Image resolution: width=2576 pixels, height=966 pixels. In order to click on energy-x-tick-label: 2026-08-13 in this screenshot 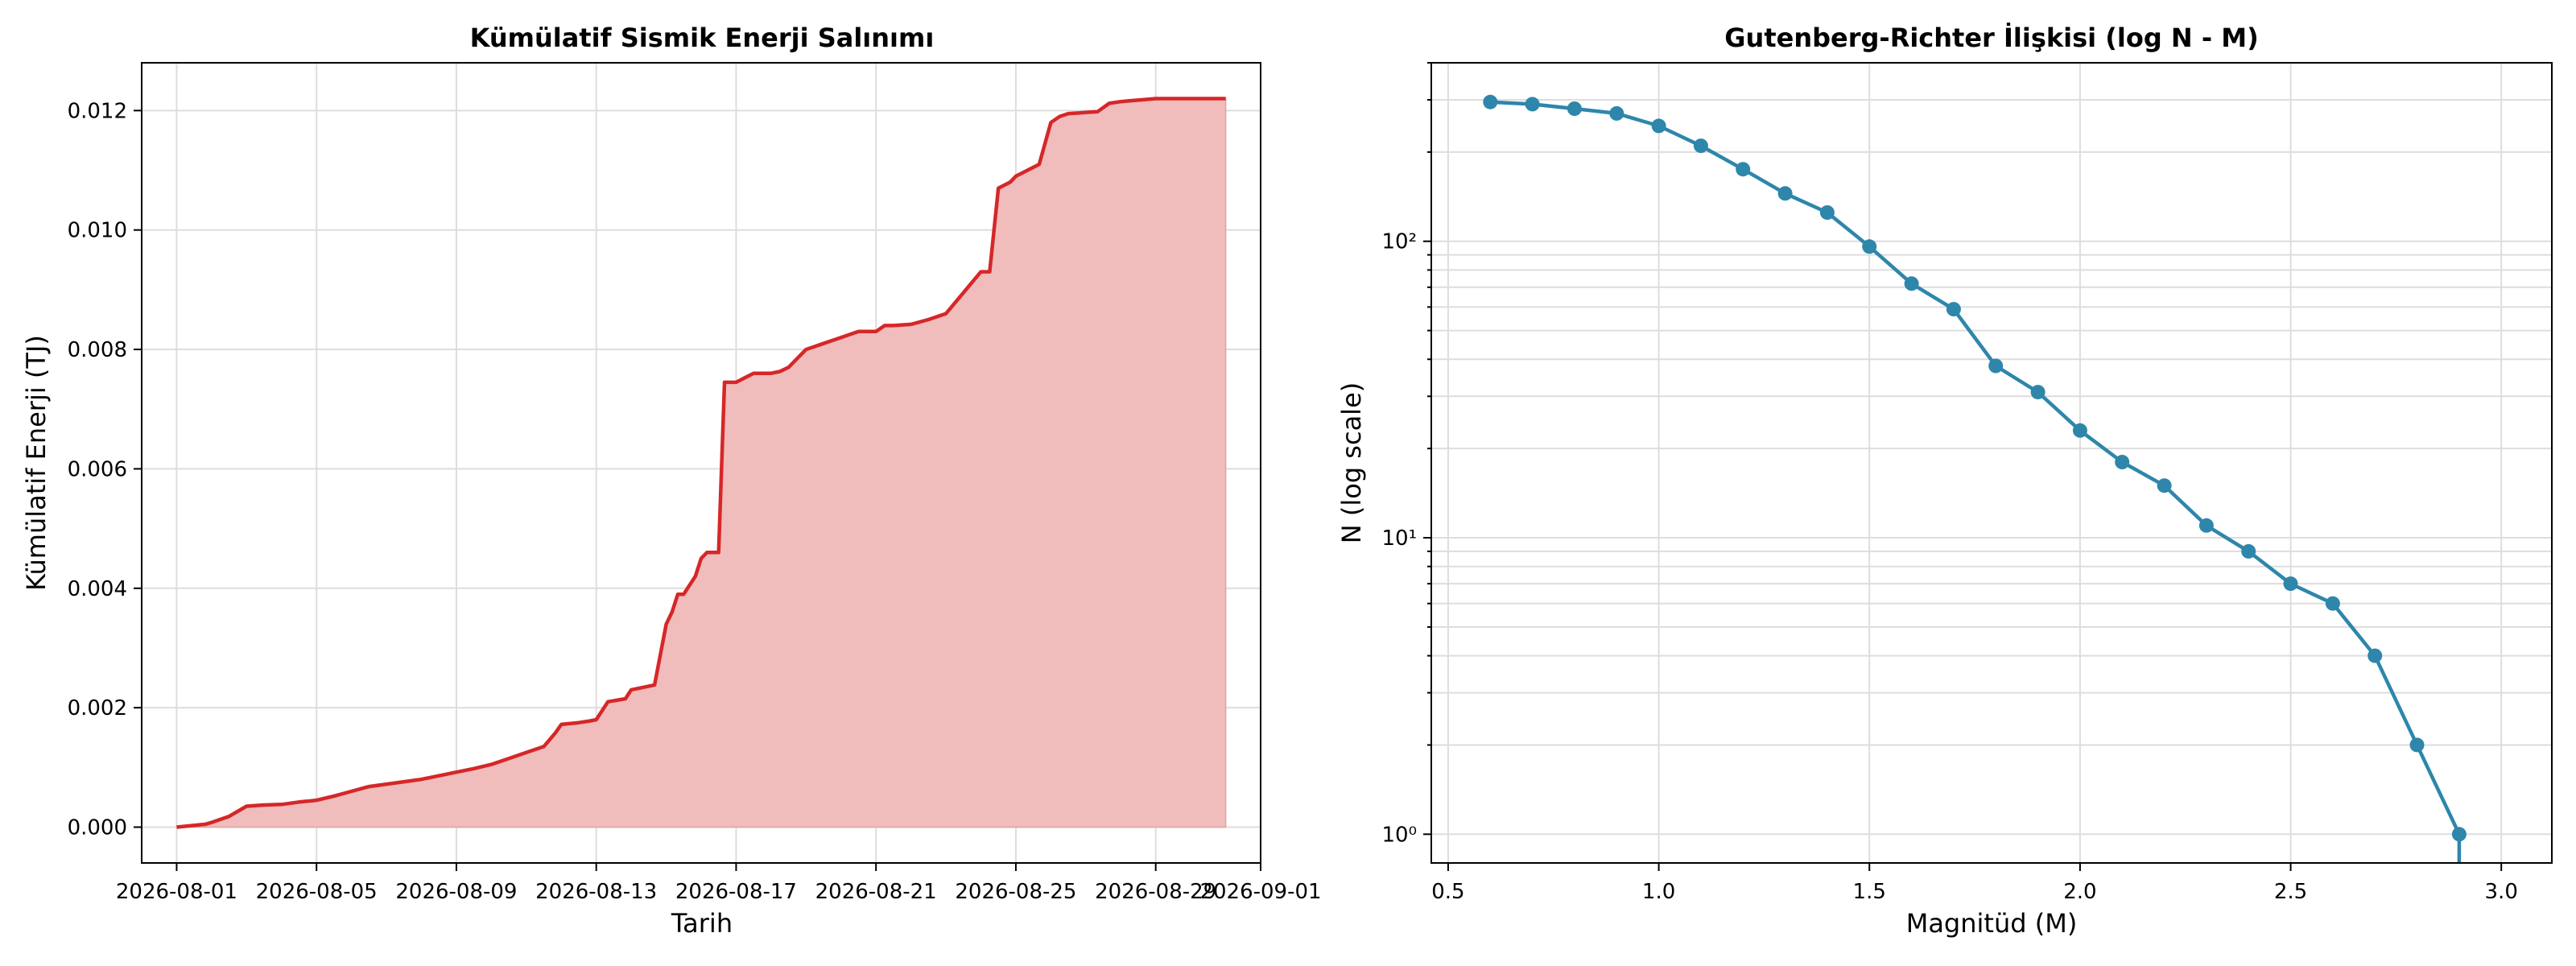, I will do `click(596, 892)`.